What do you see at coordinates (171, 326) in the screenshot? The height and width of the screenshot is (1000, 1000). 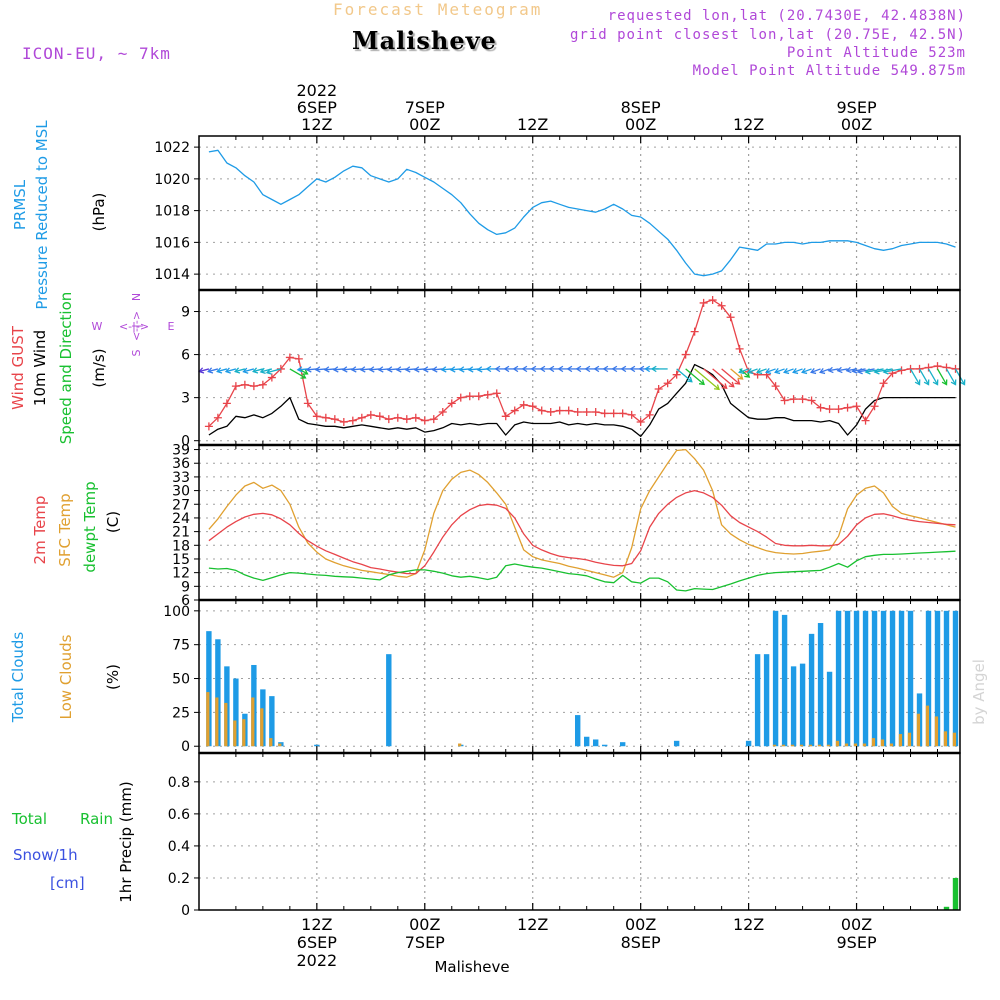 I see `compass-east: E` at bounding box center [171, 326].